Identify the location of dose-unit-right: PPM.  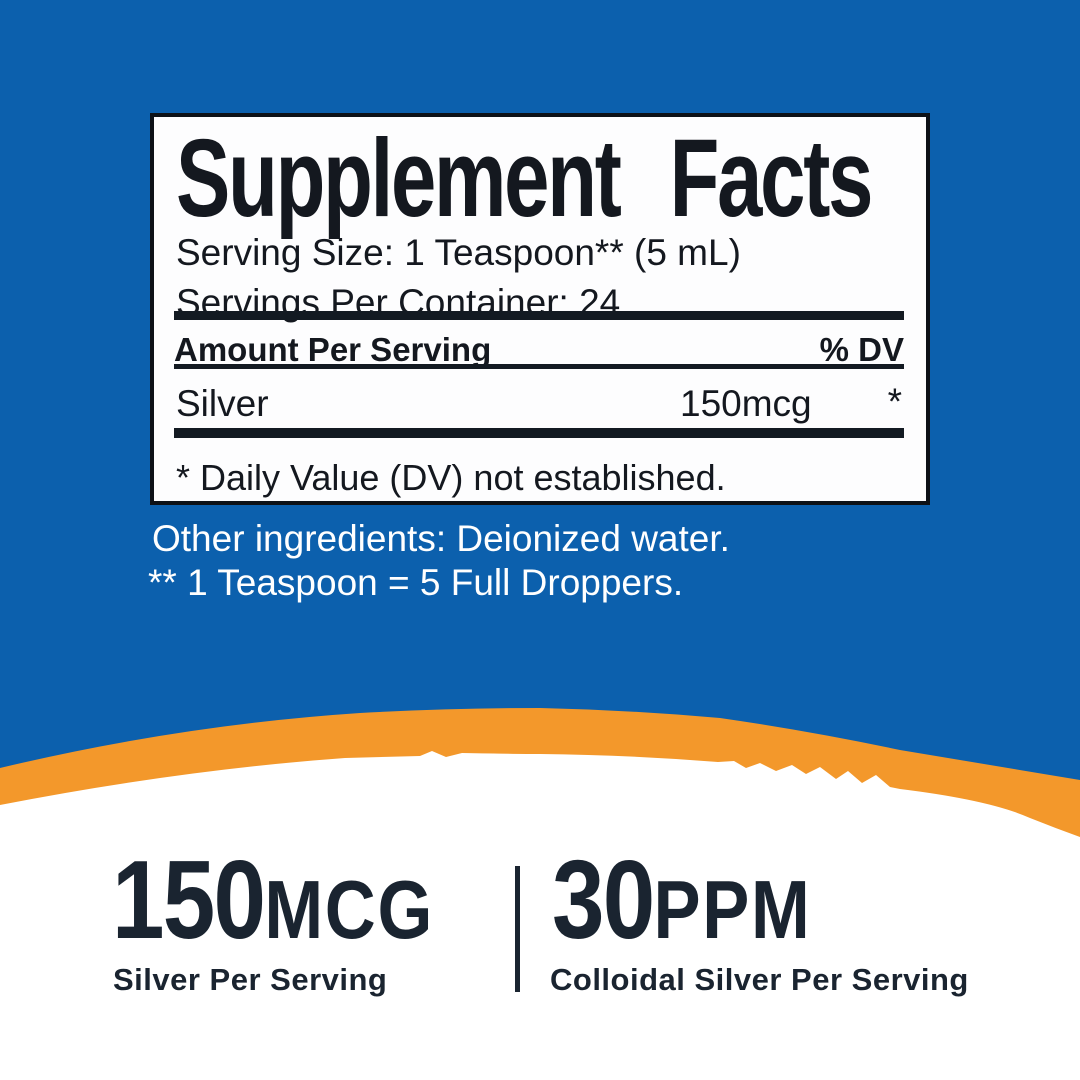
(732, 909).